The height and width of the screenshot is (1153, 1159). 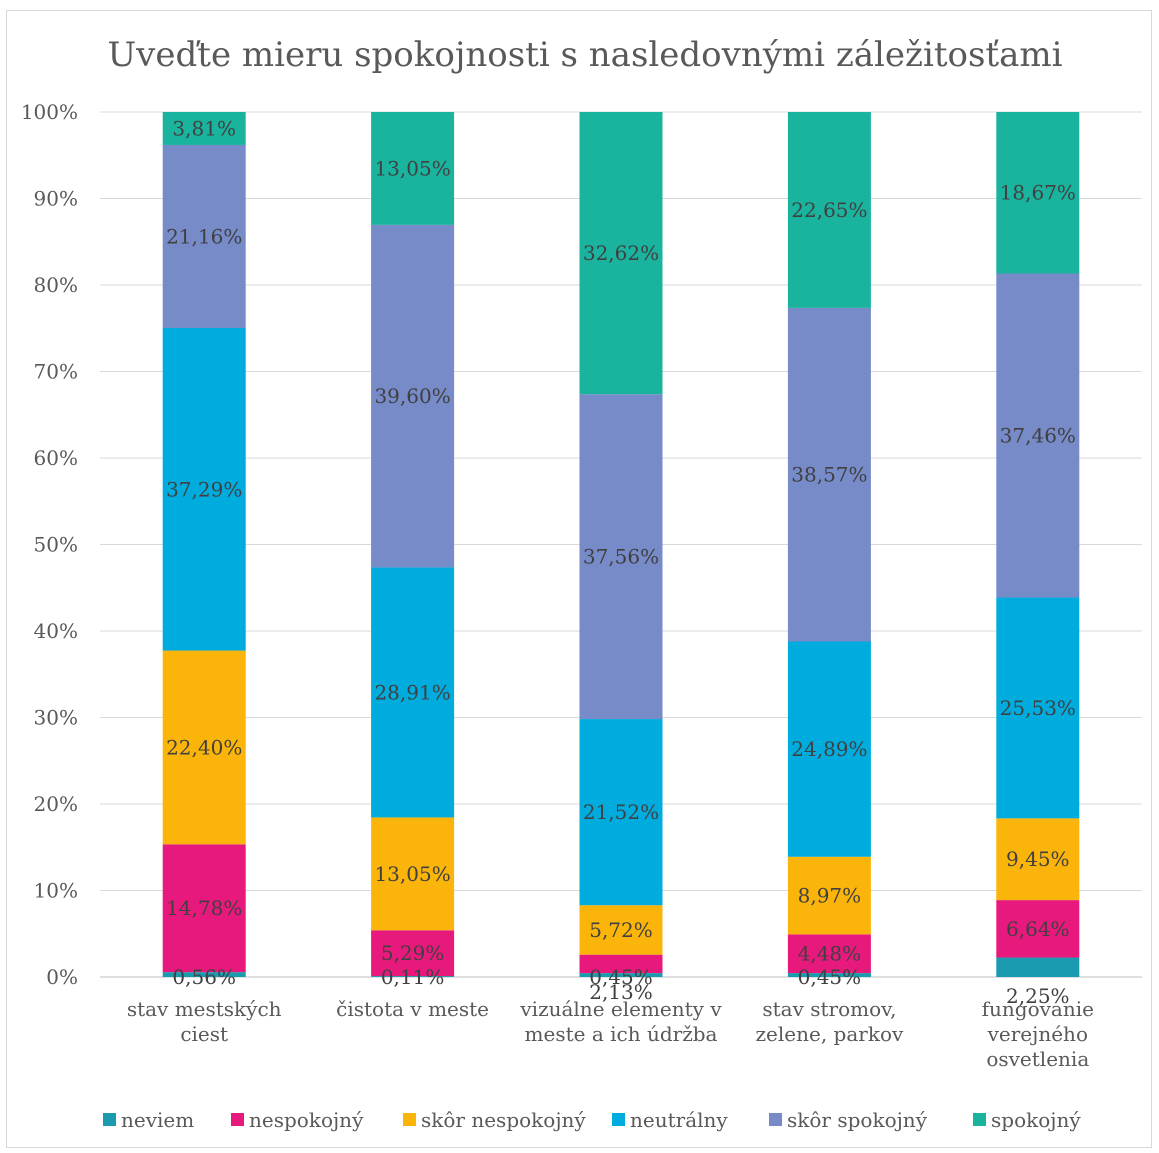 What do you see at coordinates (56, 891) in the screenshot?
I see `y-tick-label: 10%` at bounding box center [56, 891].